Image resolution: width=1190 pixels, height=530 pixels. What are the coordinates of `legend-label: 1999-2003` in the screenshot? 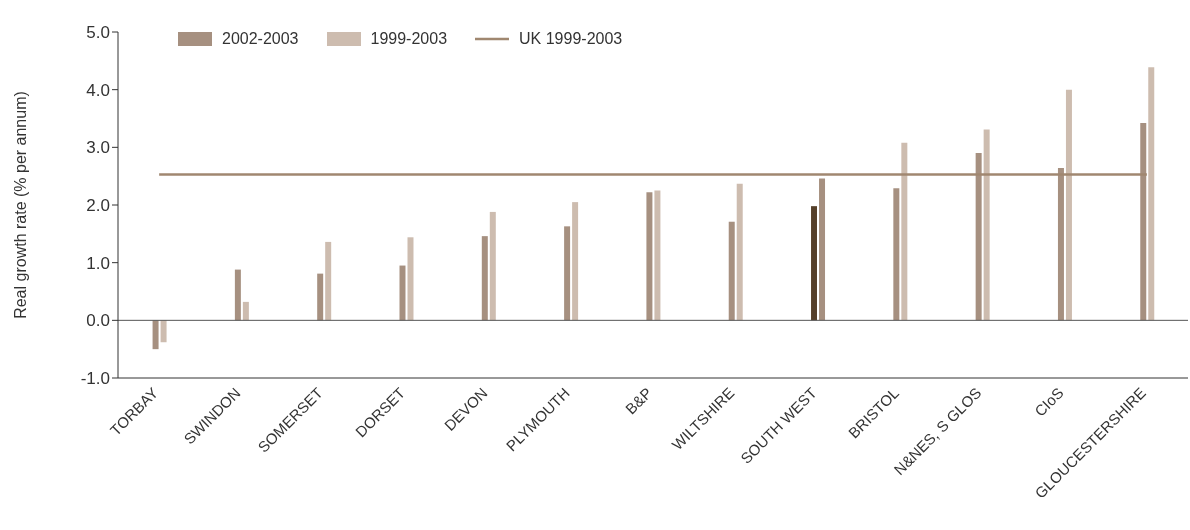 It's located at (409, 39).